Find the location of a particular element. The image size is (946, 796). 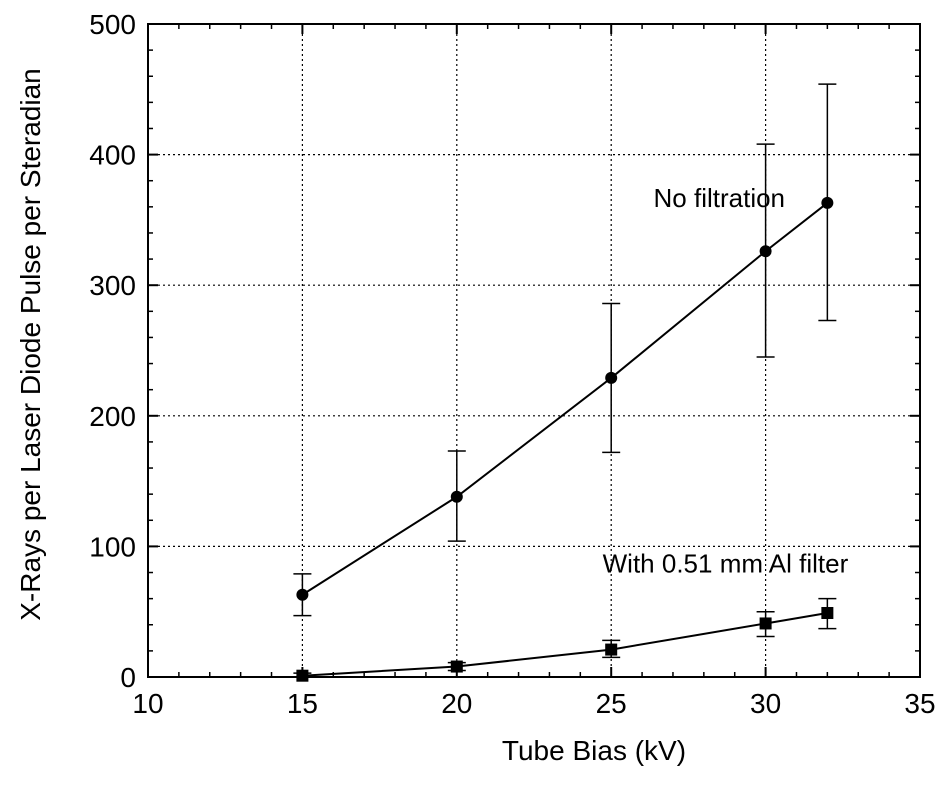

x-axis-title: Tube Bias (kV) is located at coordinates (594, 750).